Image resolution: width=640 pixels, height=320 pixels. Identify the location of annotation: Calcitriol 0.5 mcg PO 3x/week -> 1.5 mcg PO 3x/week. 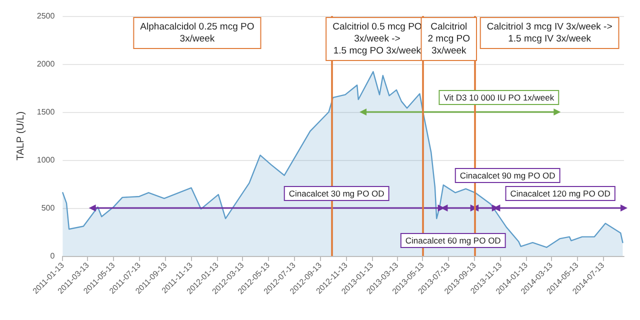
(377, 39).